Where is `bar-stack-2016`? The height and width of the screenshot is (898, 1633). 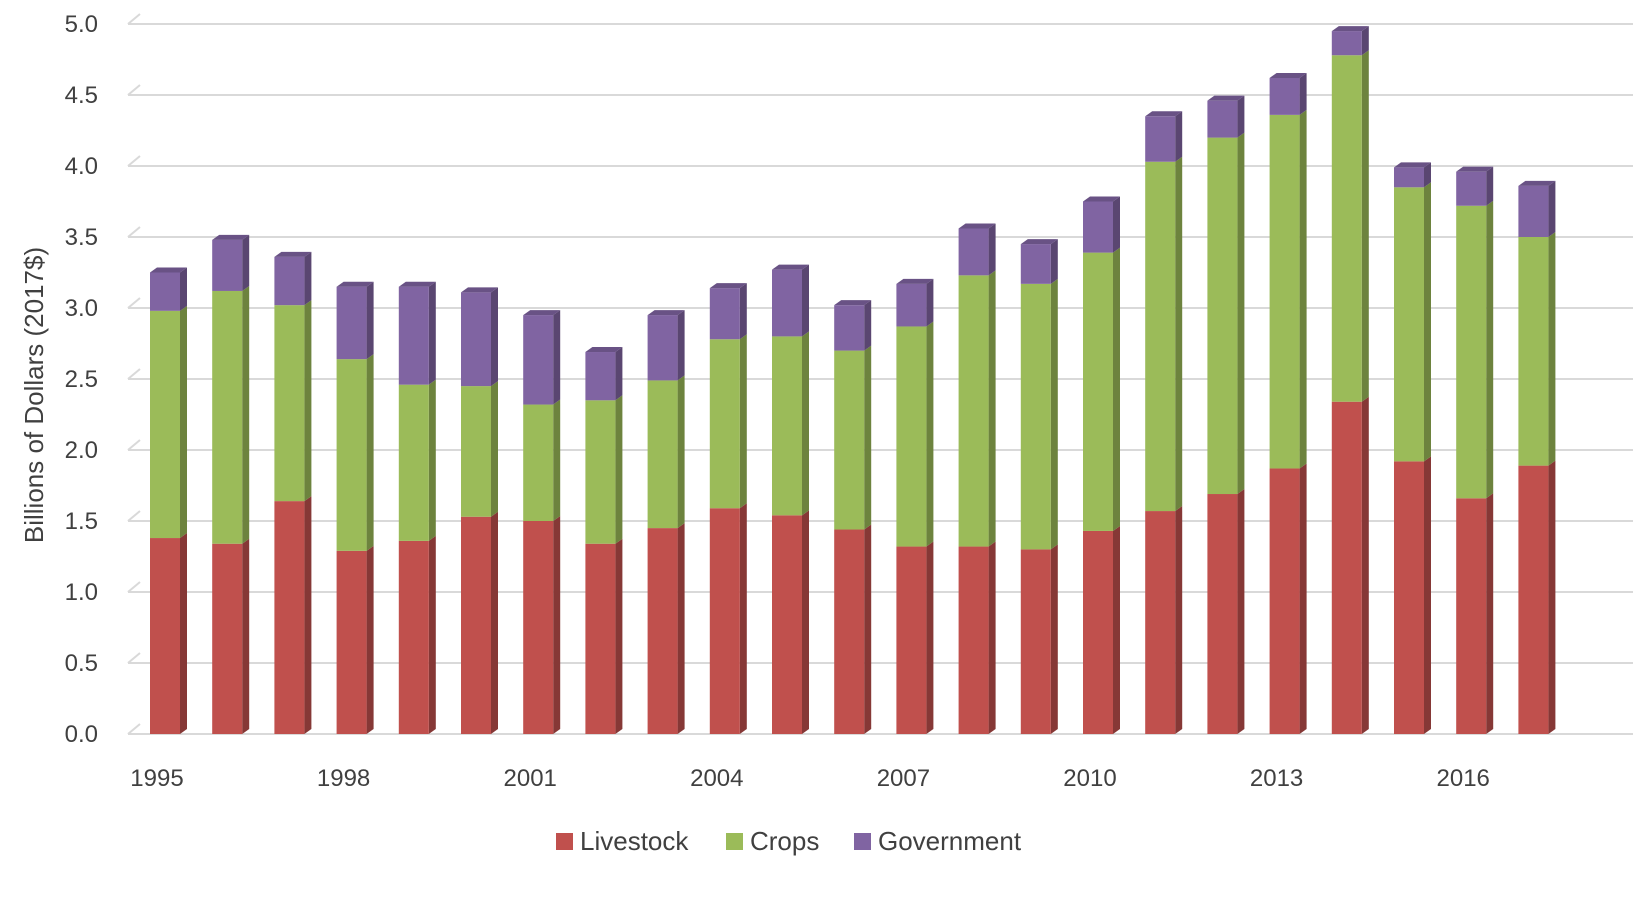
bar-stack-2016 is located at coordinates (1475, 450).